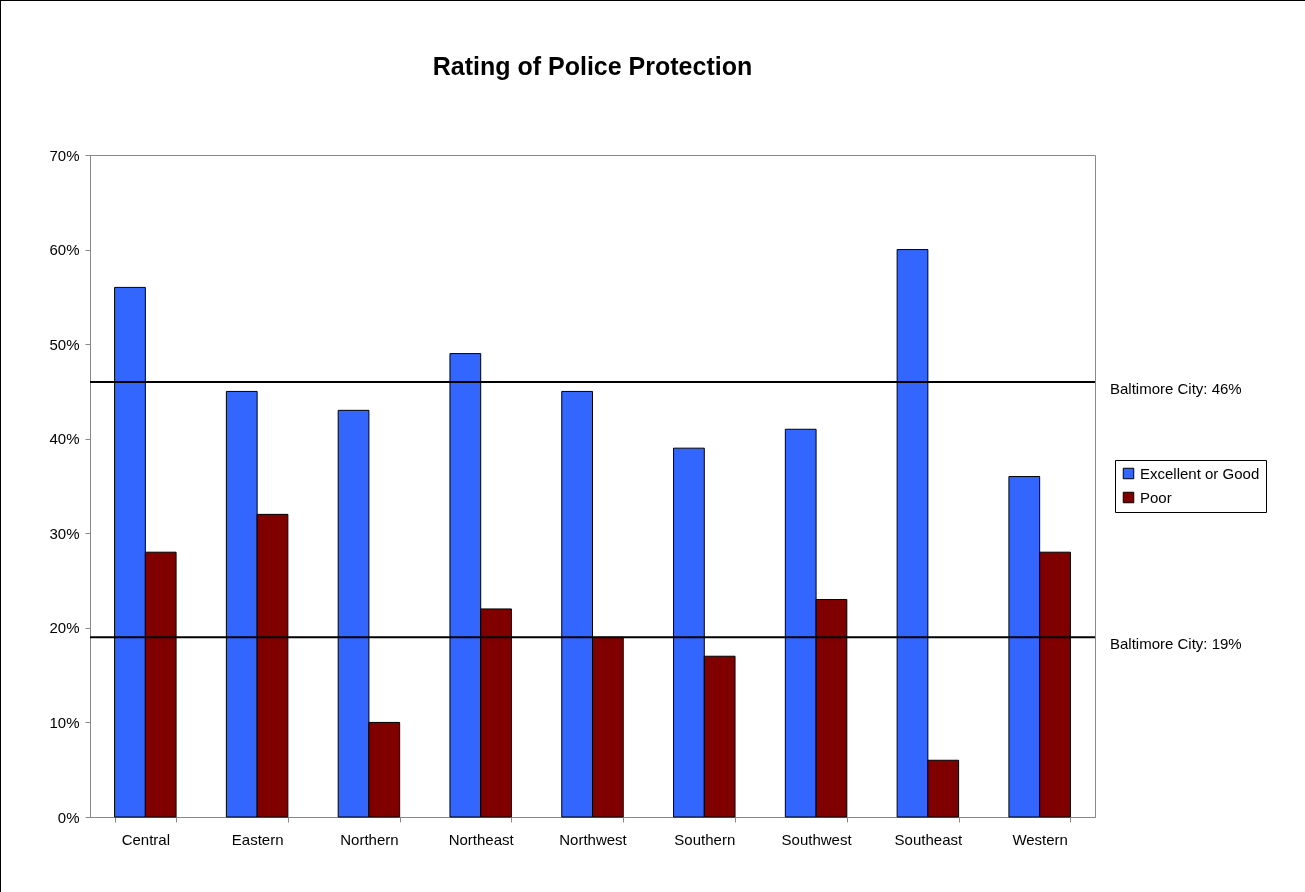  What do you see at coordinates (64, 628) in the screenshot?
I see `y-tick-label: 20%` at bounding box center [64, 628].